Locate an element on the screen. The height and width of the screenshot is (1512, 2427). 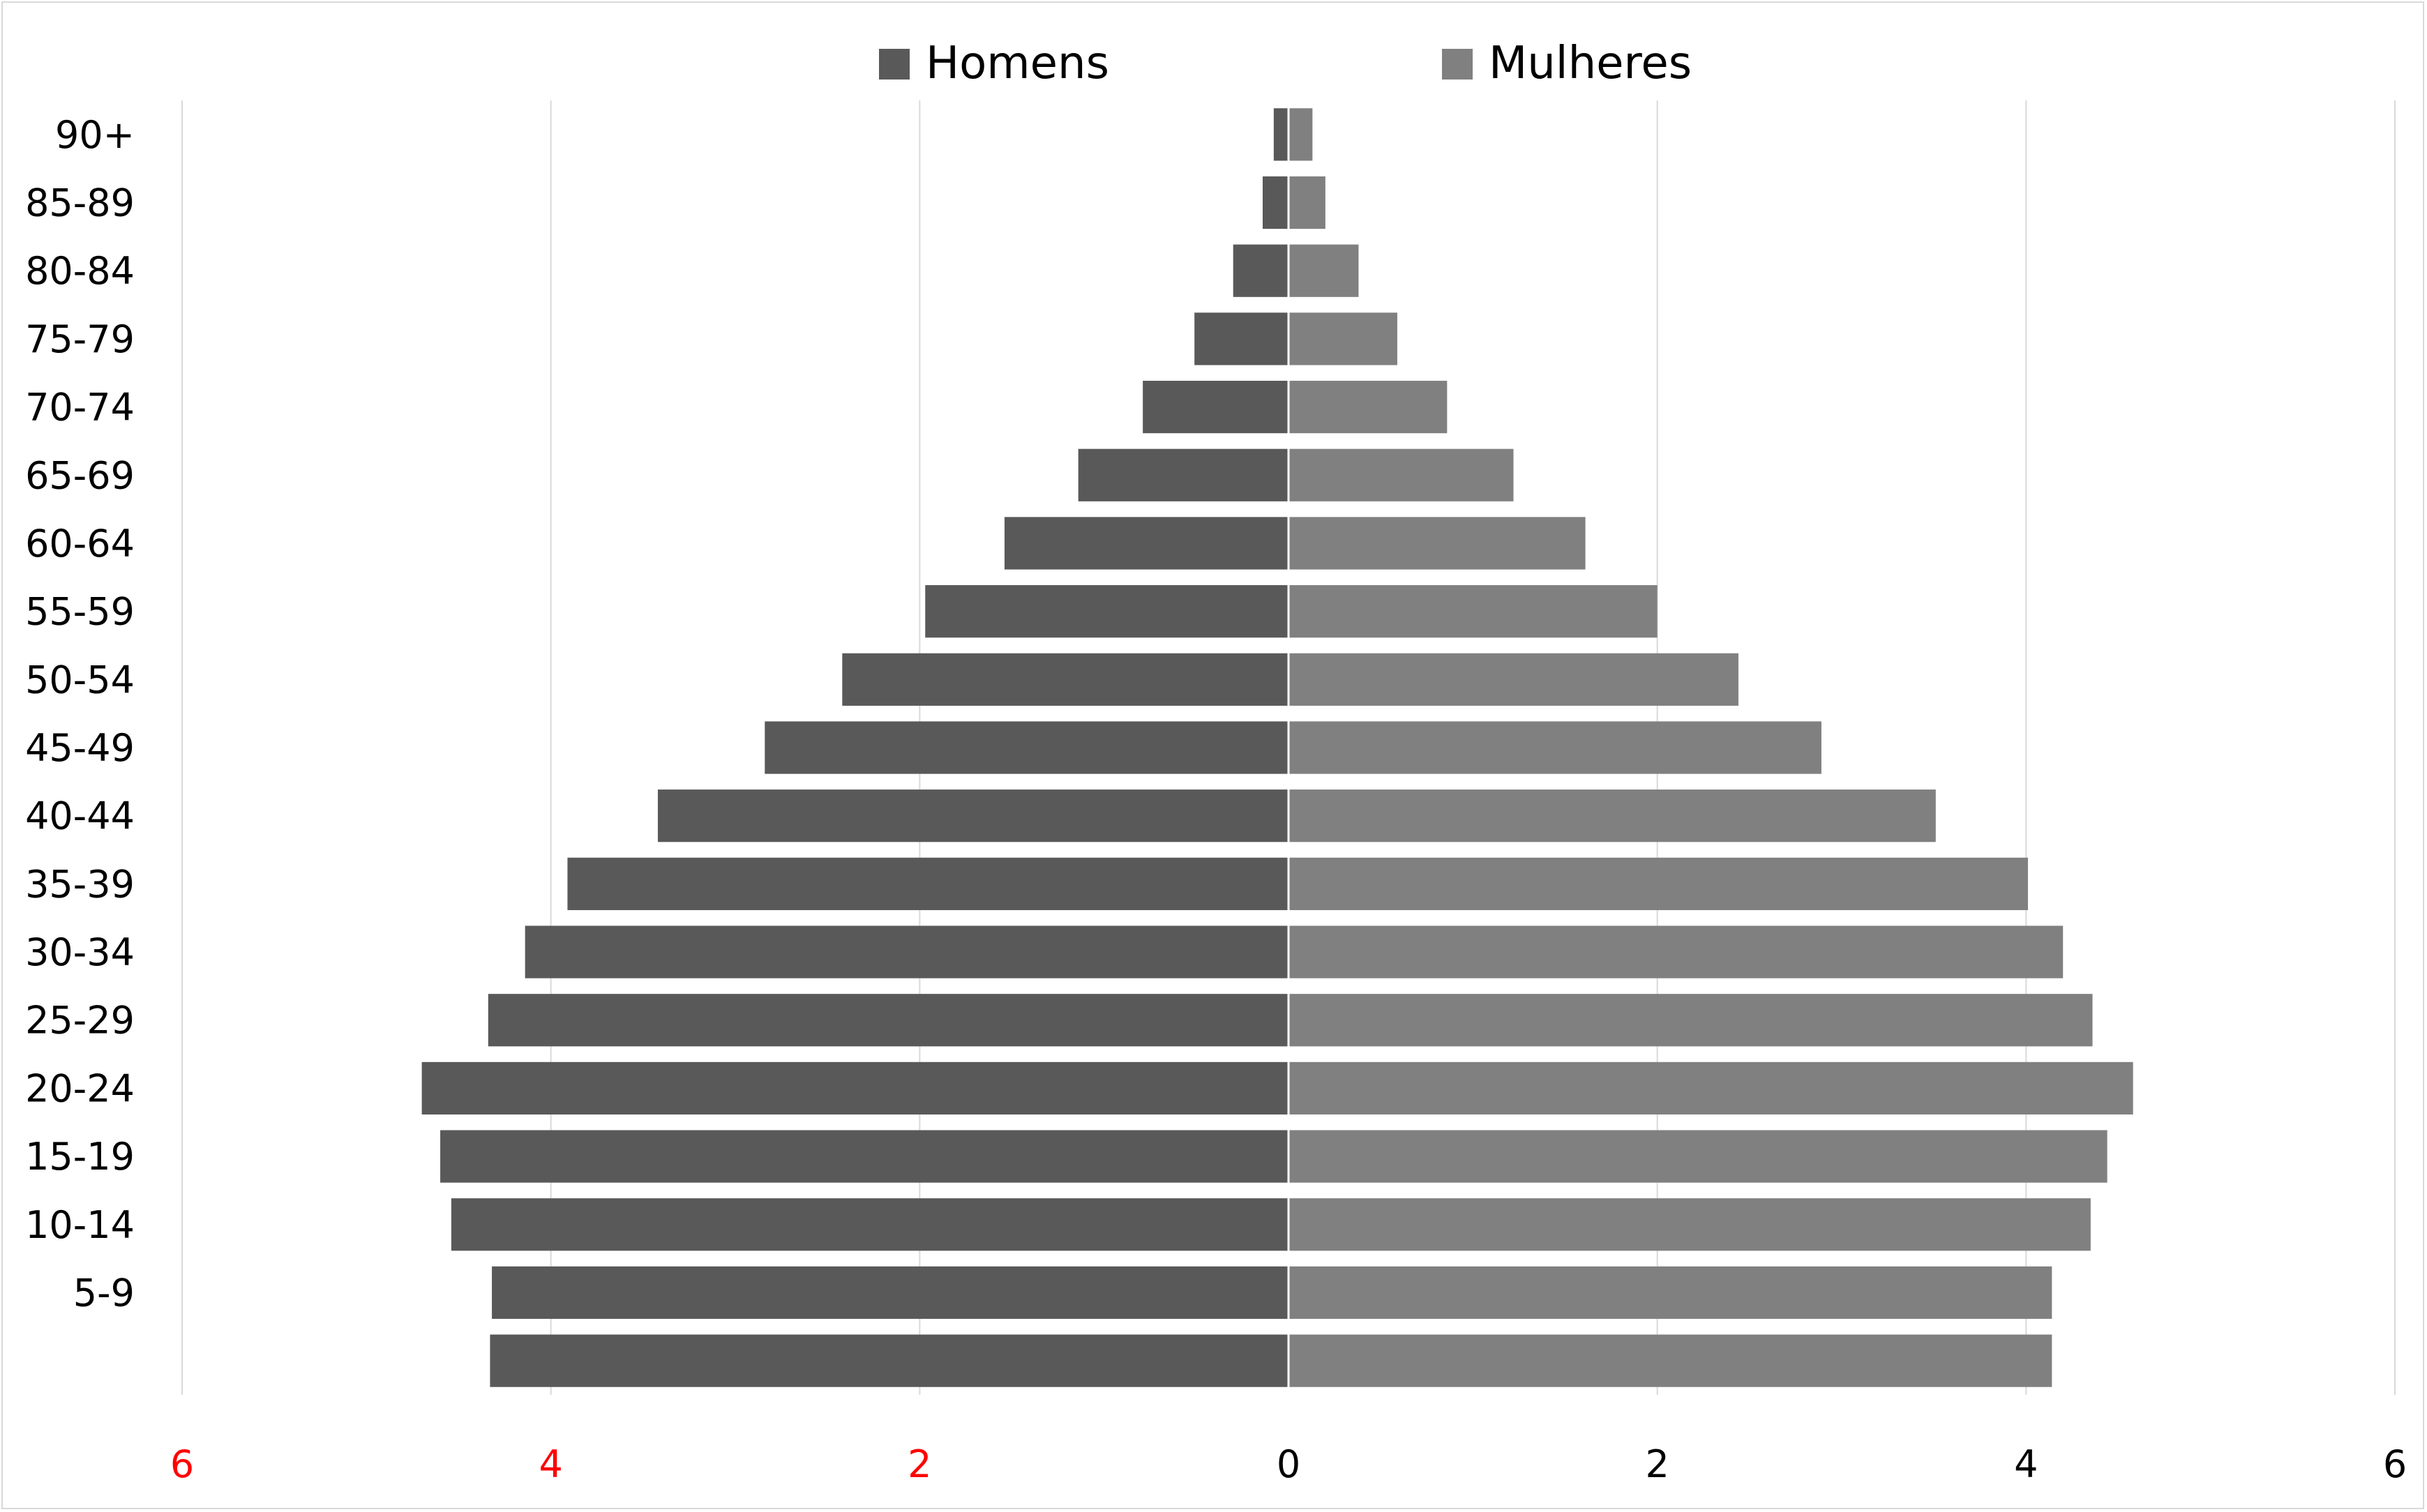
y-tick-label: 65-69 is located at coordinates (80, 475).